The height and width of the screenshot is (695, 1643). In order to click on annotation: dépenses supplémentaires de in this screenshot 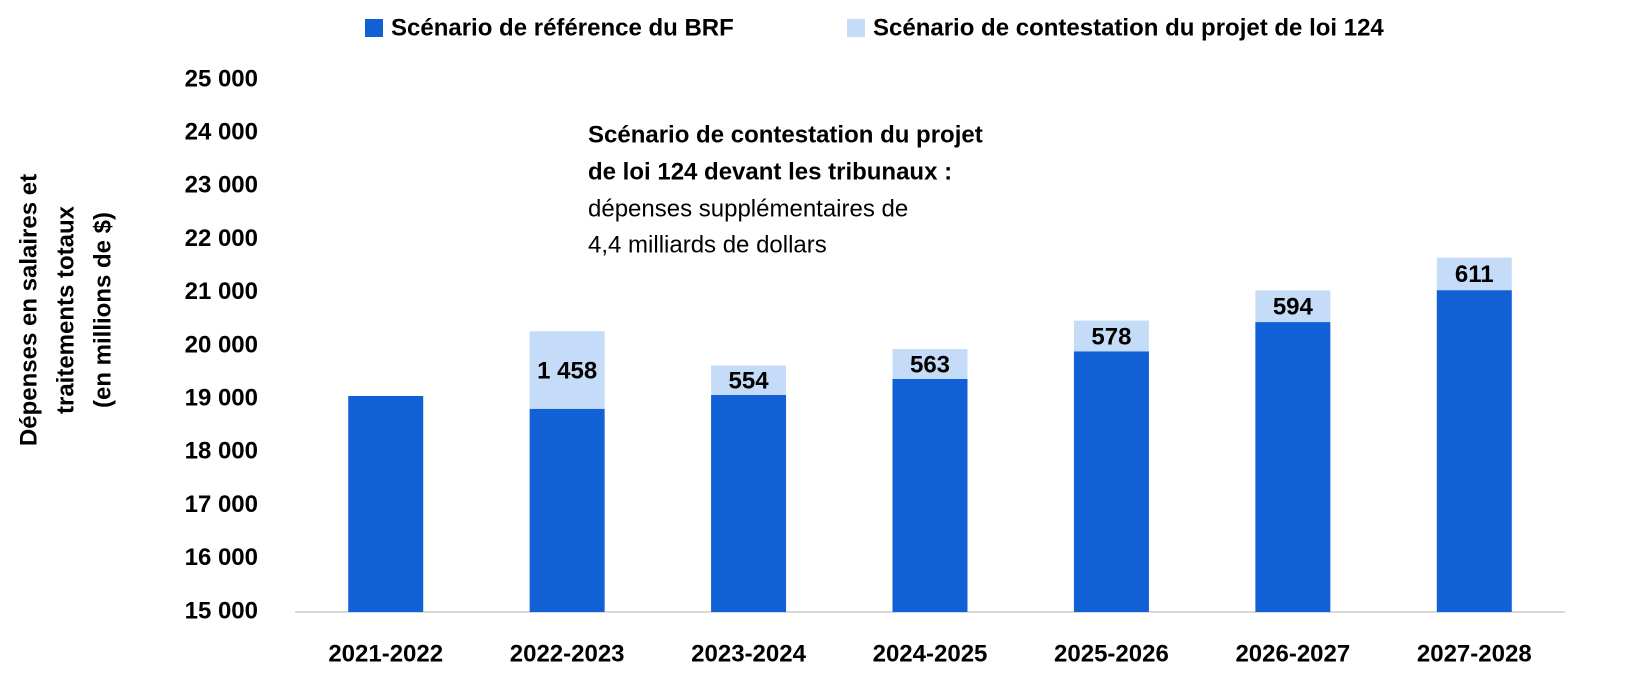, I will do `click(748, 208)`.